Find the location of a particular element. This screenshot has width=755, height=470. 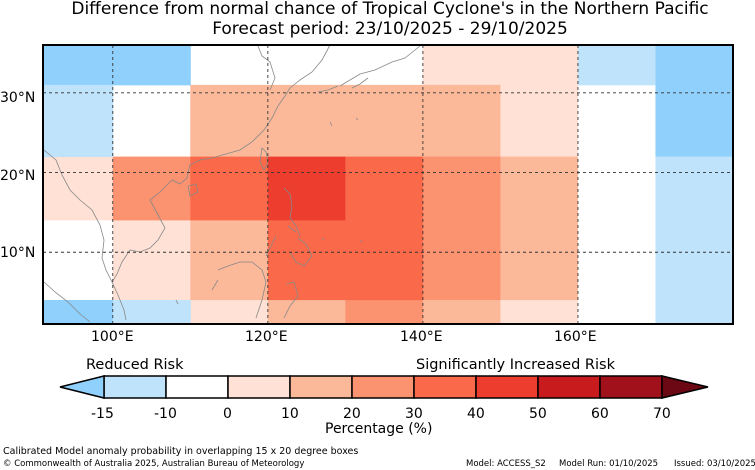

lon-label-160: 160°E is located at coordinates (575, 337).